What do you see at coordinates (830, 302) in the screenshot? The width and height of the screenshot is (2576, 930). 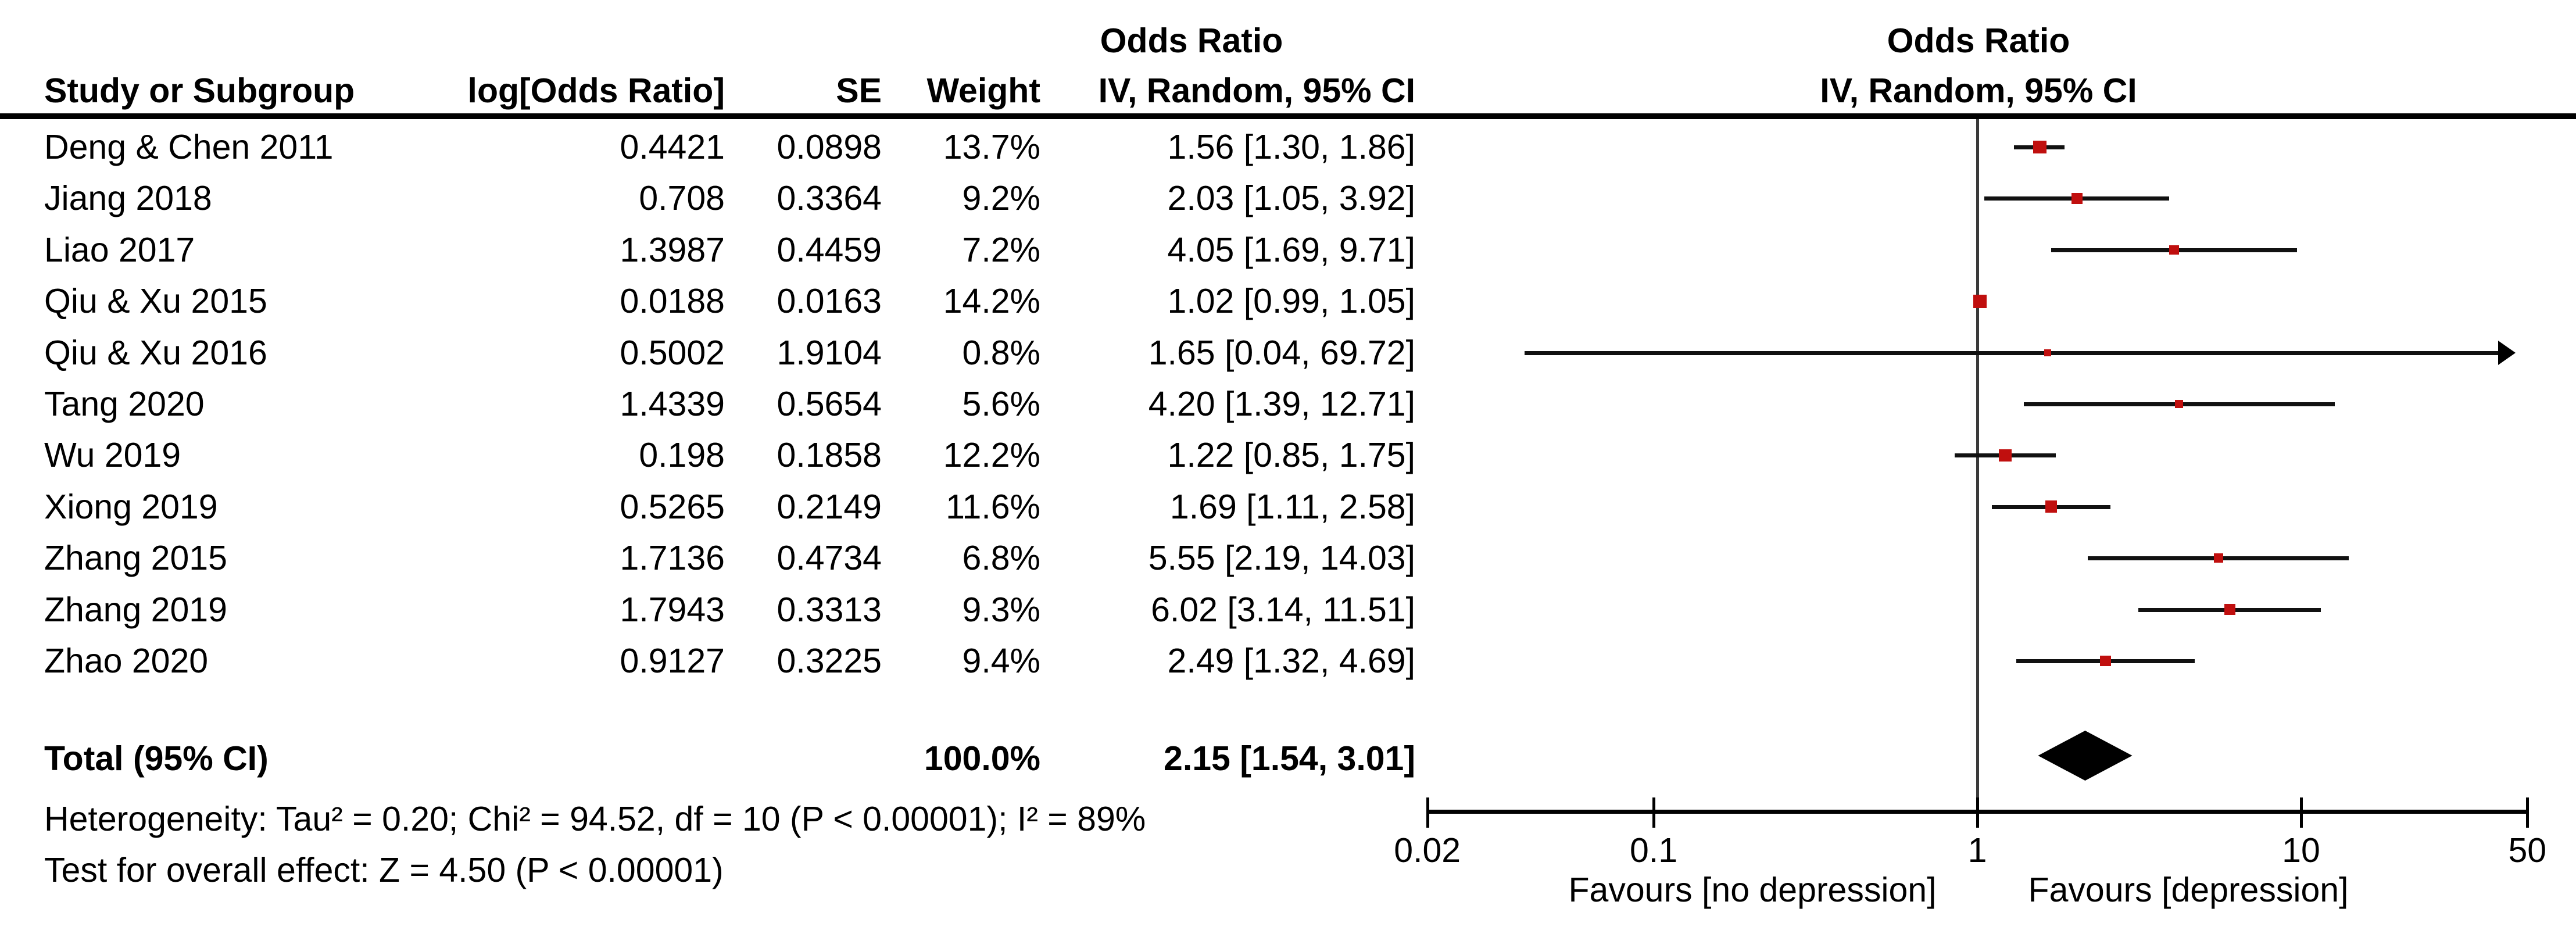 I see `se-value: 0.0163` at bounding box center [830, 302].